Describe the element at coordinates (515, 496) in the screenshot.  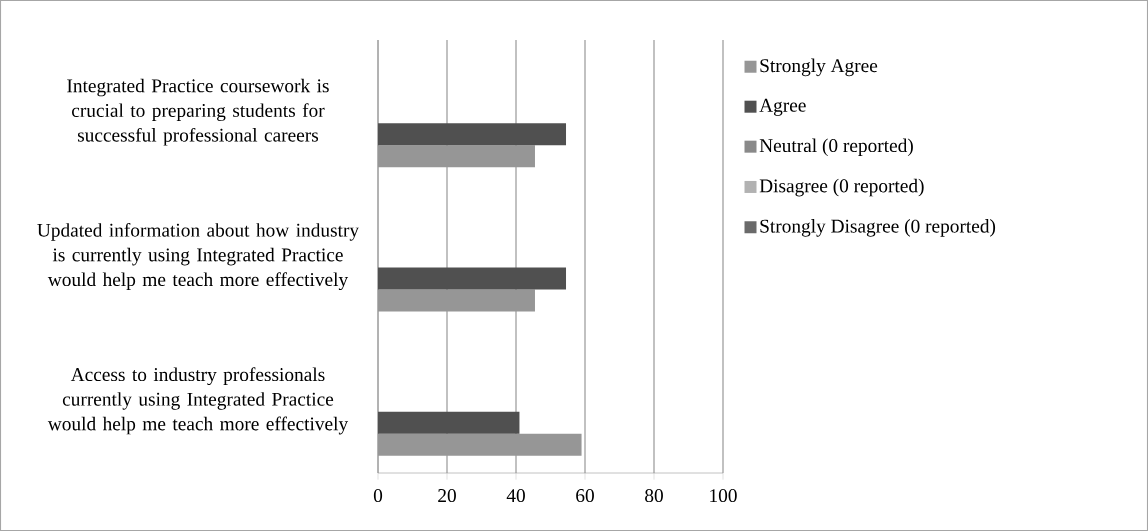
I see `x-tick-label: 40` at that location.